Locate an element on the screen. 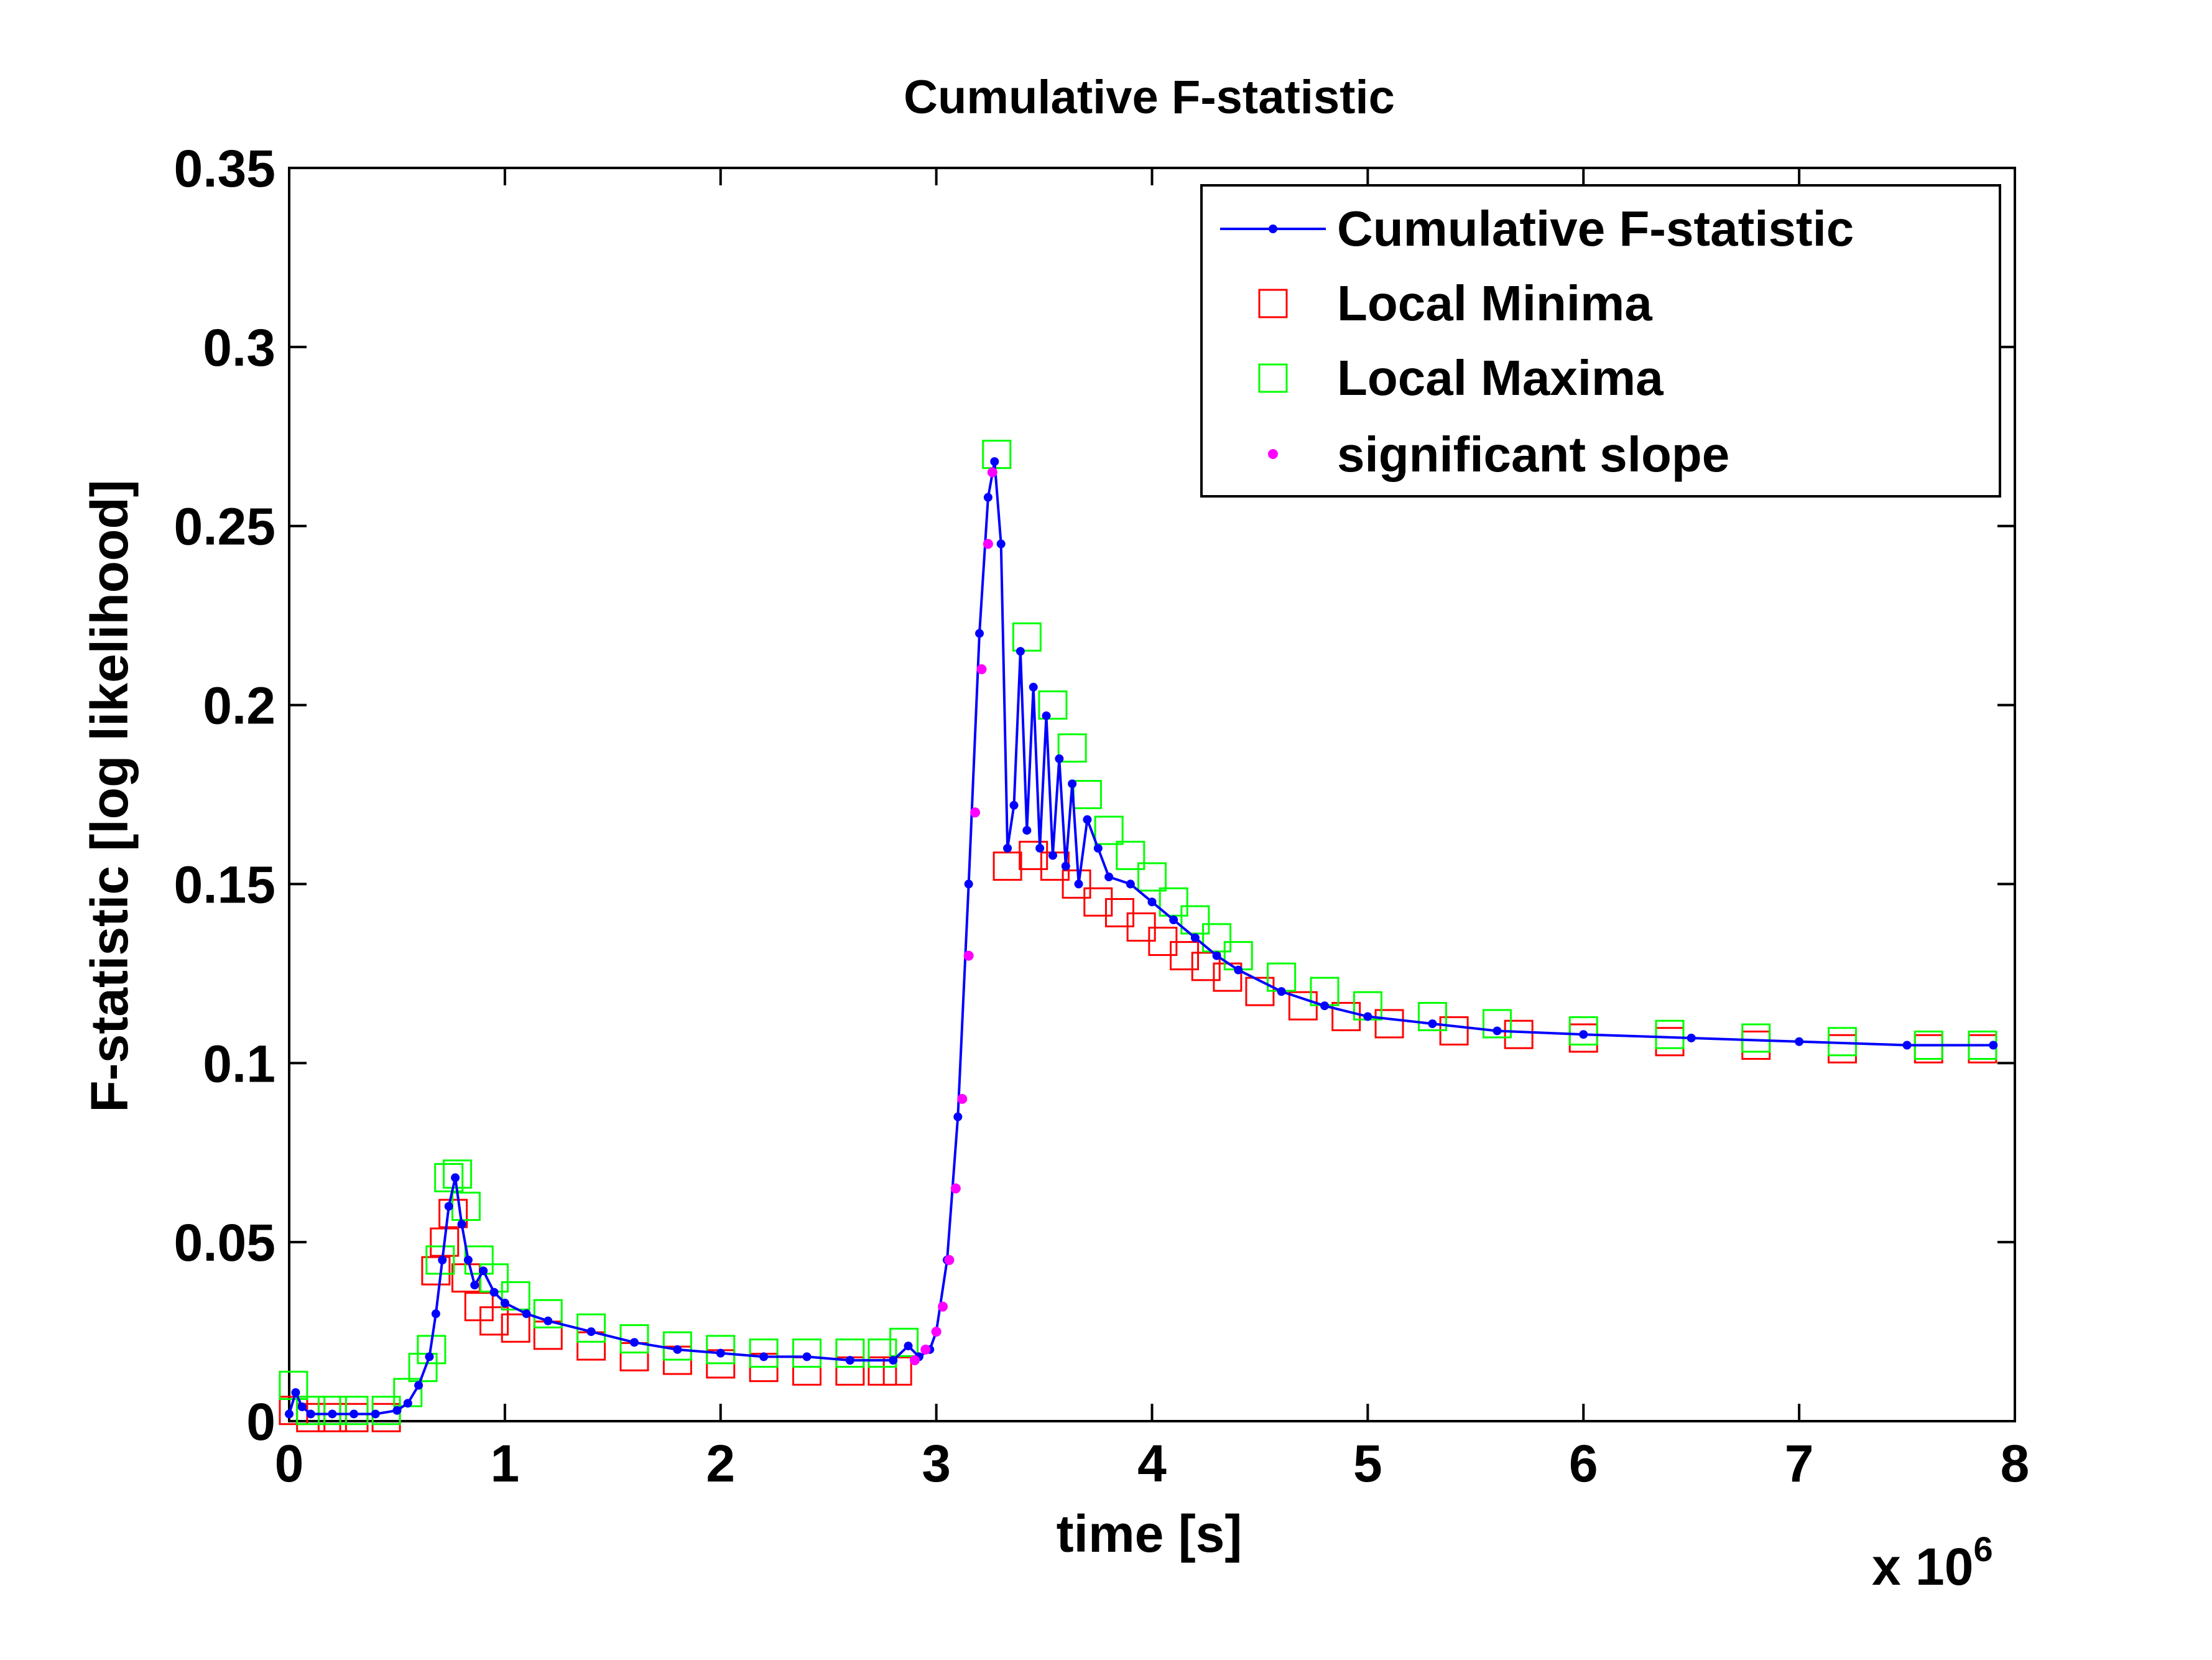 The image size is (2212, 1660). y-tick-label: 0.1 is located at coordinates (239, 1063).